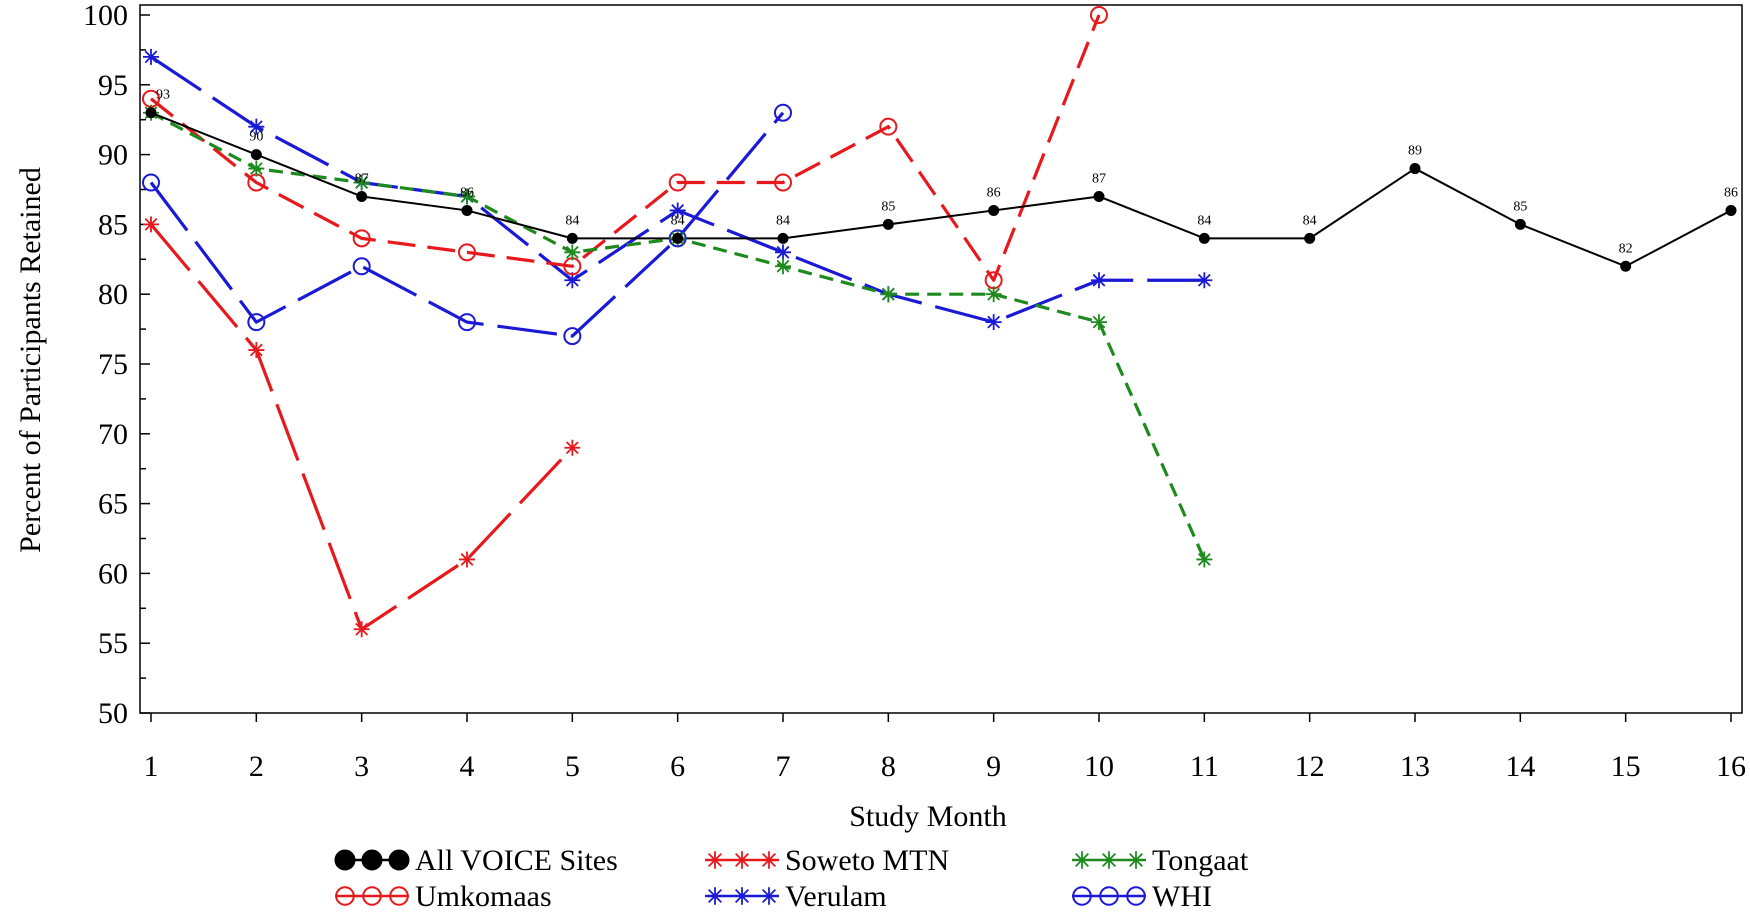 Image resolution: width=1750 pixels, height=924 pixels. Describe the element at coordinates (1099, 766) in the screenshot. I see `x-tick-label: 10` at that location.